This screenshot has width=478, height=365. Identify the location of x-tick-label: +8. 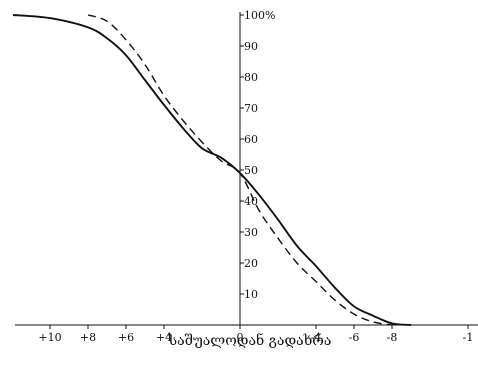
(88, 337).